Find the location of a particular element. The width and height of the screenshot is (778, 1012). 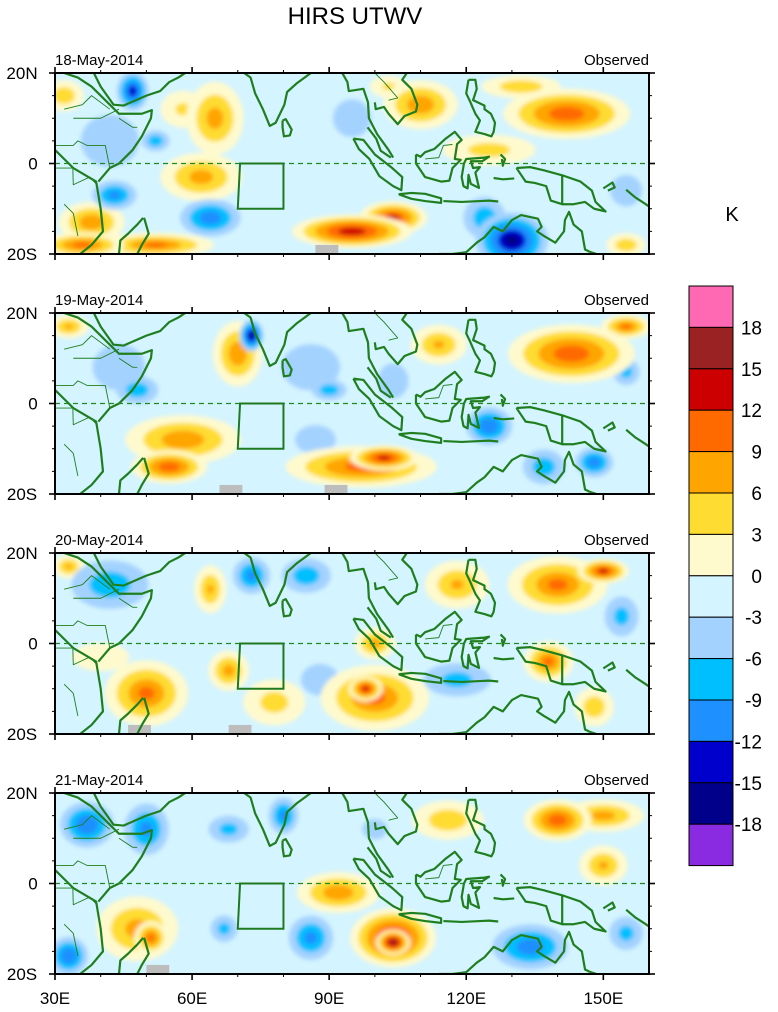

x-tick-label: 90E is located at coordinates (329, 998).